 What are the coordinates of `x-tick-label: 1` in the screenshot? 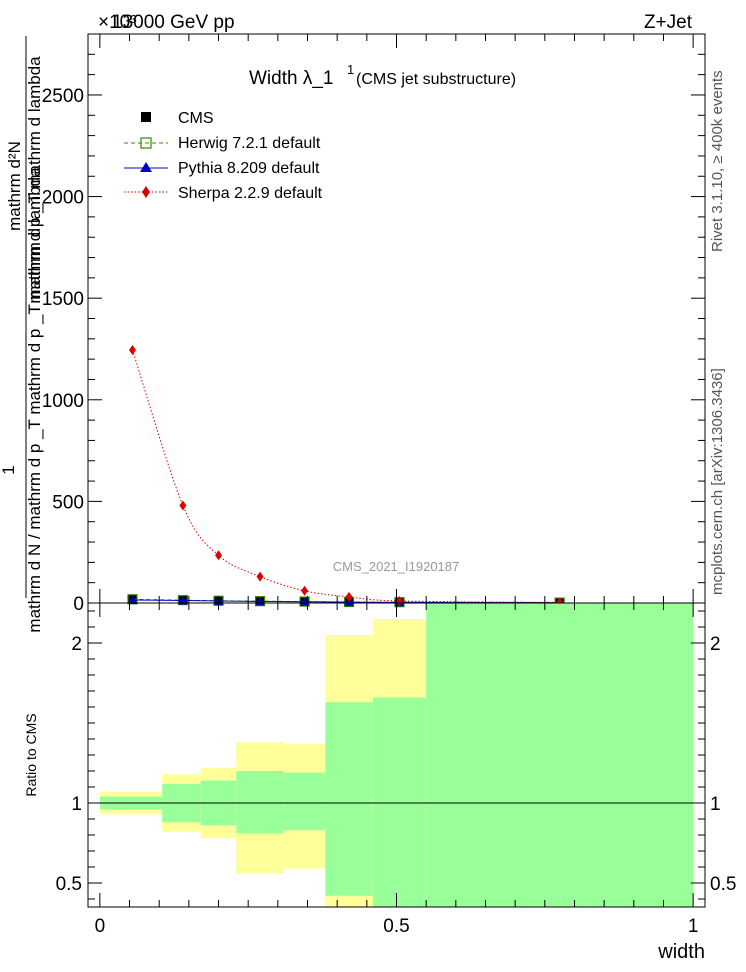 It's located at (693, 926).